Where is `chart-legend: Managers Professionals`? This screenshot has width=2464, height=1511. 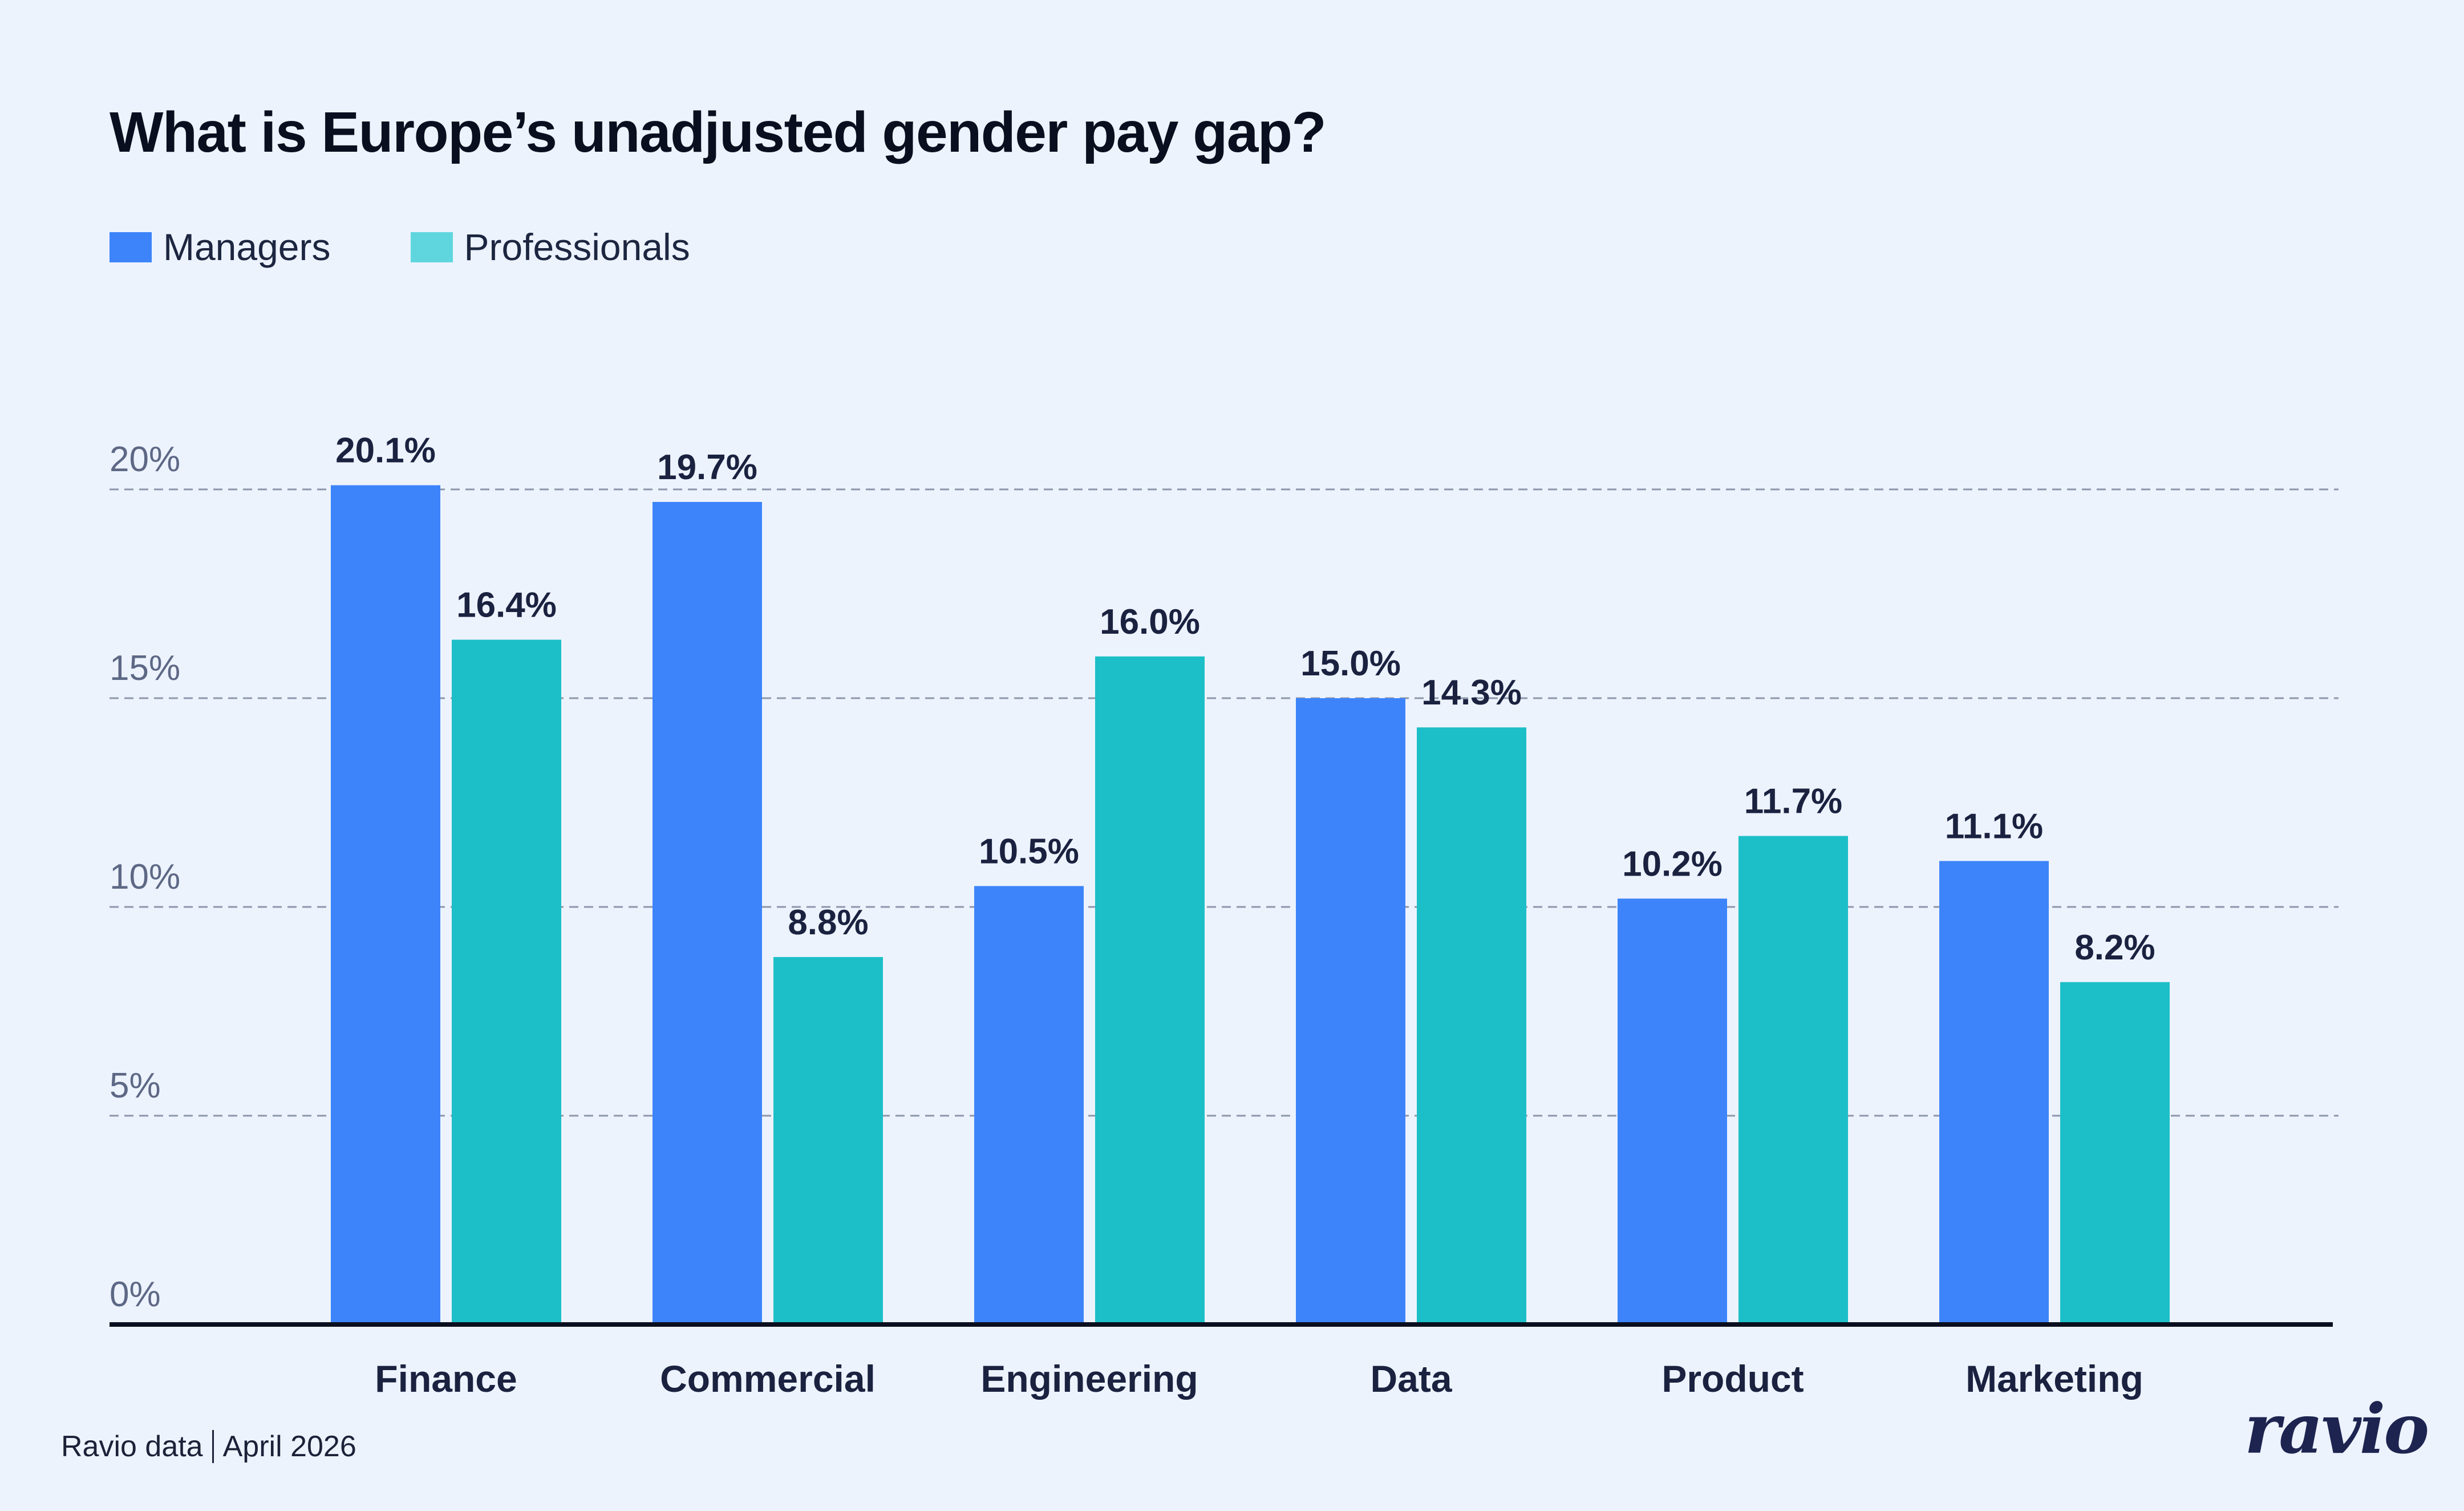
chart-legend: Managers Professionals is located at coordinates (400, 247).